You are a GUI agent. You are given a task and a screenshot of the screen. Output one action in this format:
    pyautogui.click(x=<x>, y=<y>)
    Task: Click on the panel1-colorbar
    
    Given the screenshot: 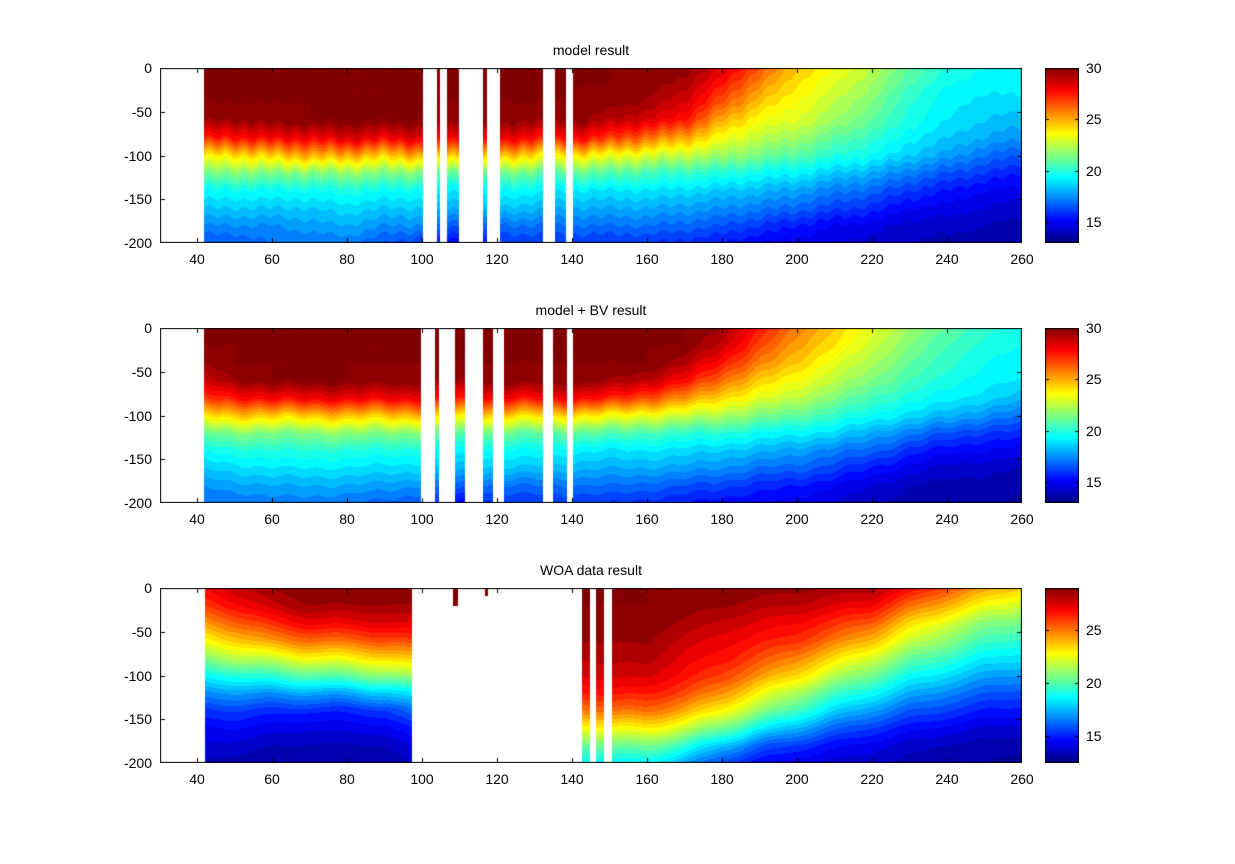 What is the action you would take?
    pyautogui.click(x=1062, y=155)
    